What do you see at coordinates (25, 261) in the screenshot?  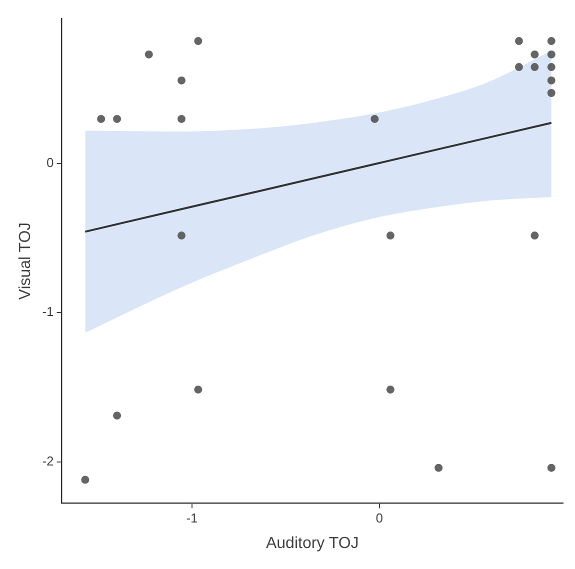 I see `y-axis-title: Visual TOJ` at bounding box center [25, 261].